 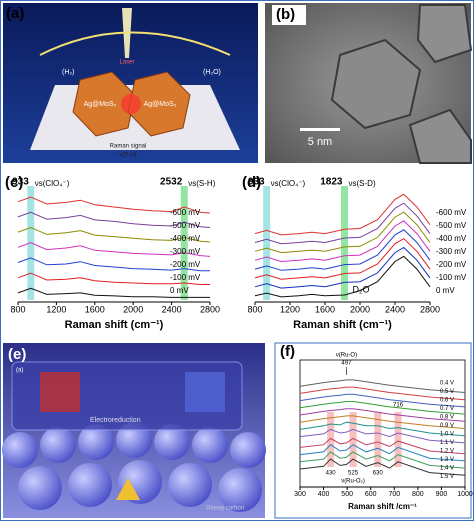 I want to click on x-tick-label: 1000, so click(x=465, y=494).